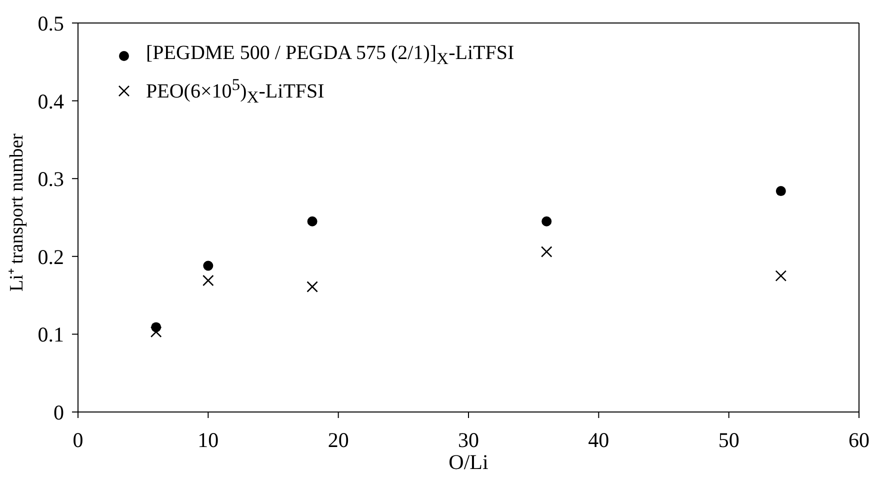  What do you see at coordinates (468, 440) in the screenshot?
I see `x-tick-label: 30` at bounding box center [468, 440].